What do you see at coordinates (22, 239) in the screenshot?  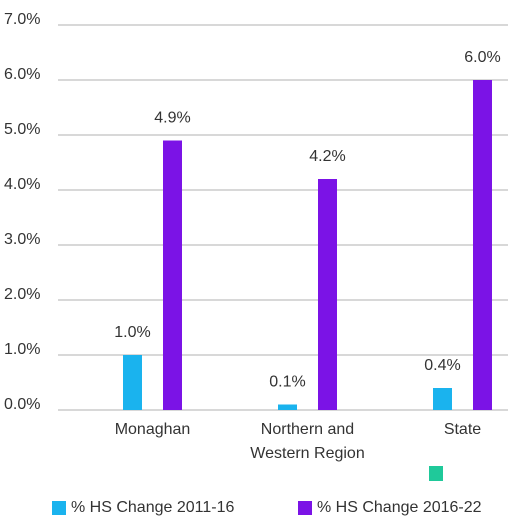 I see `y-tick-label: 3.0%` at bounding box center [22, 239].